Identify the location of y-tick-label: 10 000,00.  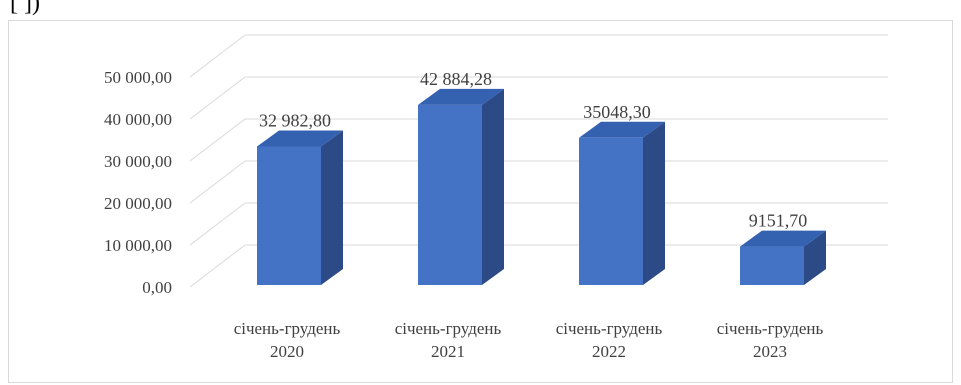
(138, 245).